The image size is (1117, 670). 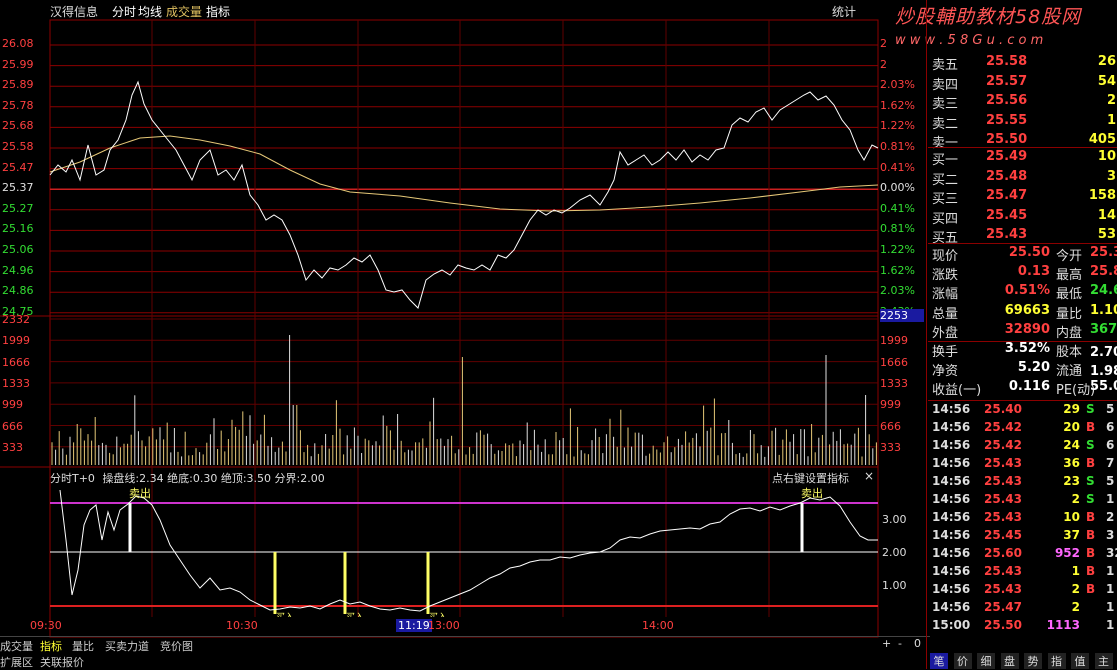 I want to click on quote-value: 36773, so click(x=1103, y=329).